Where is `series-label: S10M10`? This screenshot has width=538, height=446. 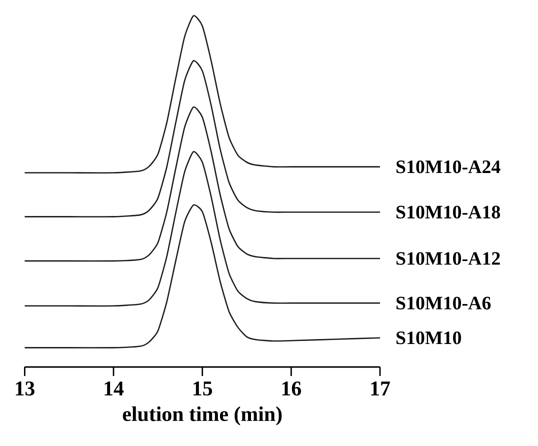 series-label: S10M10 is located at coordinates (429, 337).